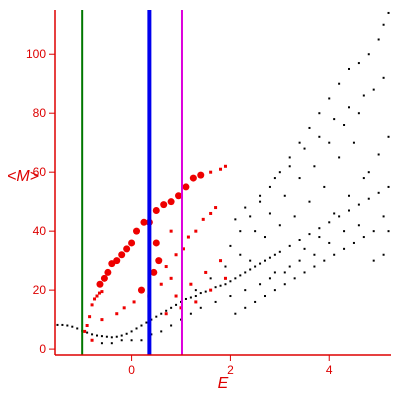 This screenshot has height=400, width=400. I want to click on y-axis-label: <M>, so click(23, 176).